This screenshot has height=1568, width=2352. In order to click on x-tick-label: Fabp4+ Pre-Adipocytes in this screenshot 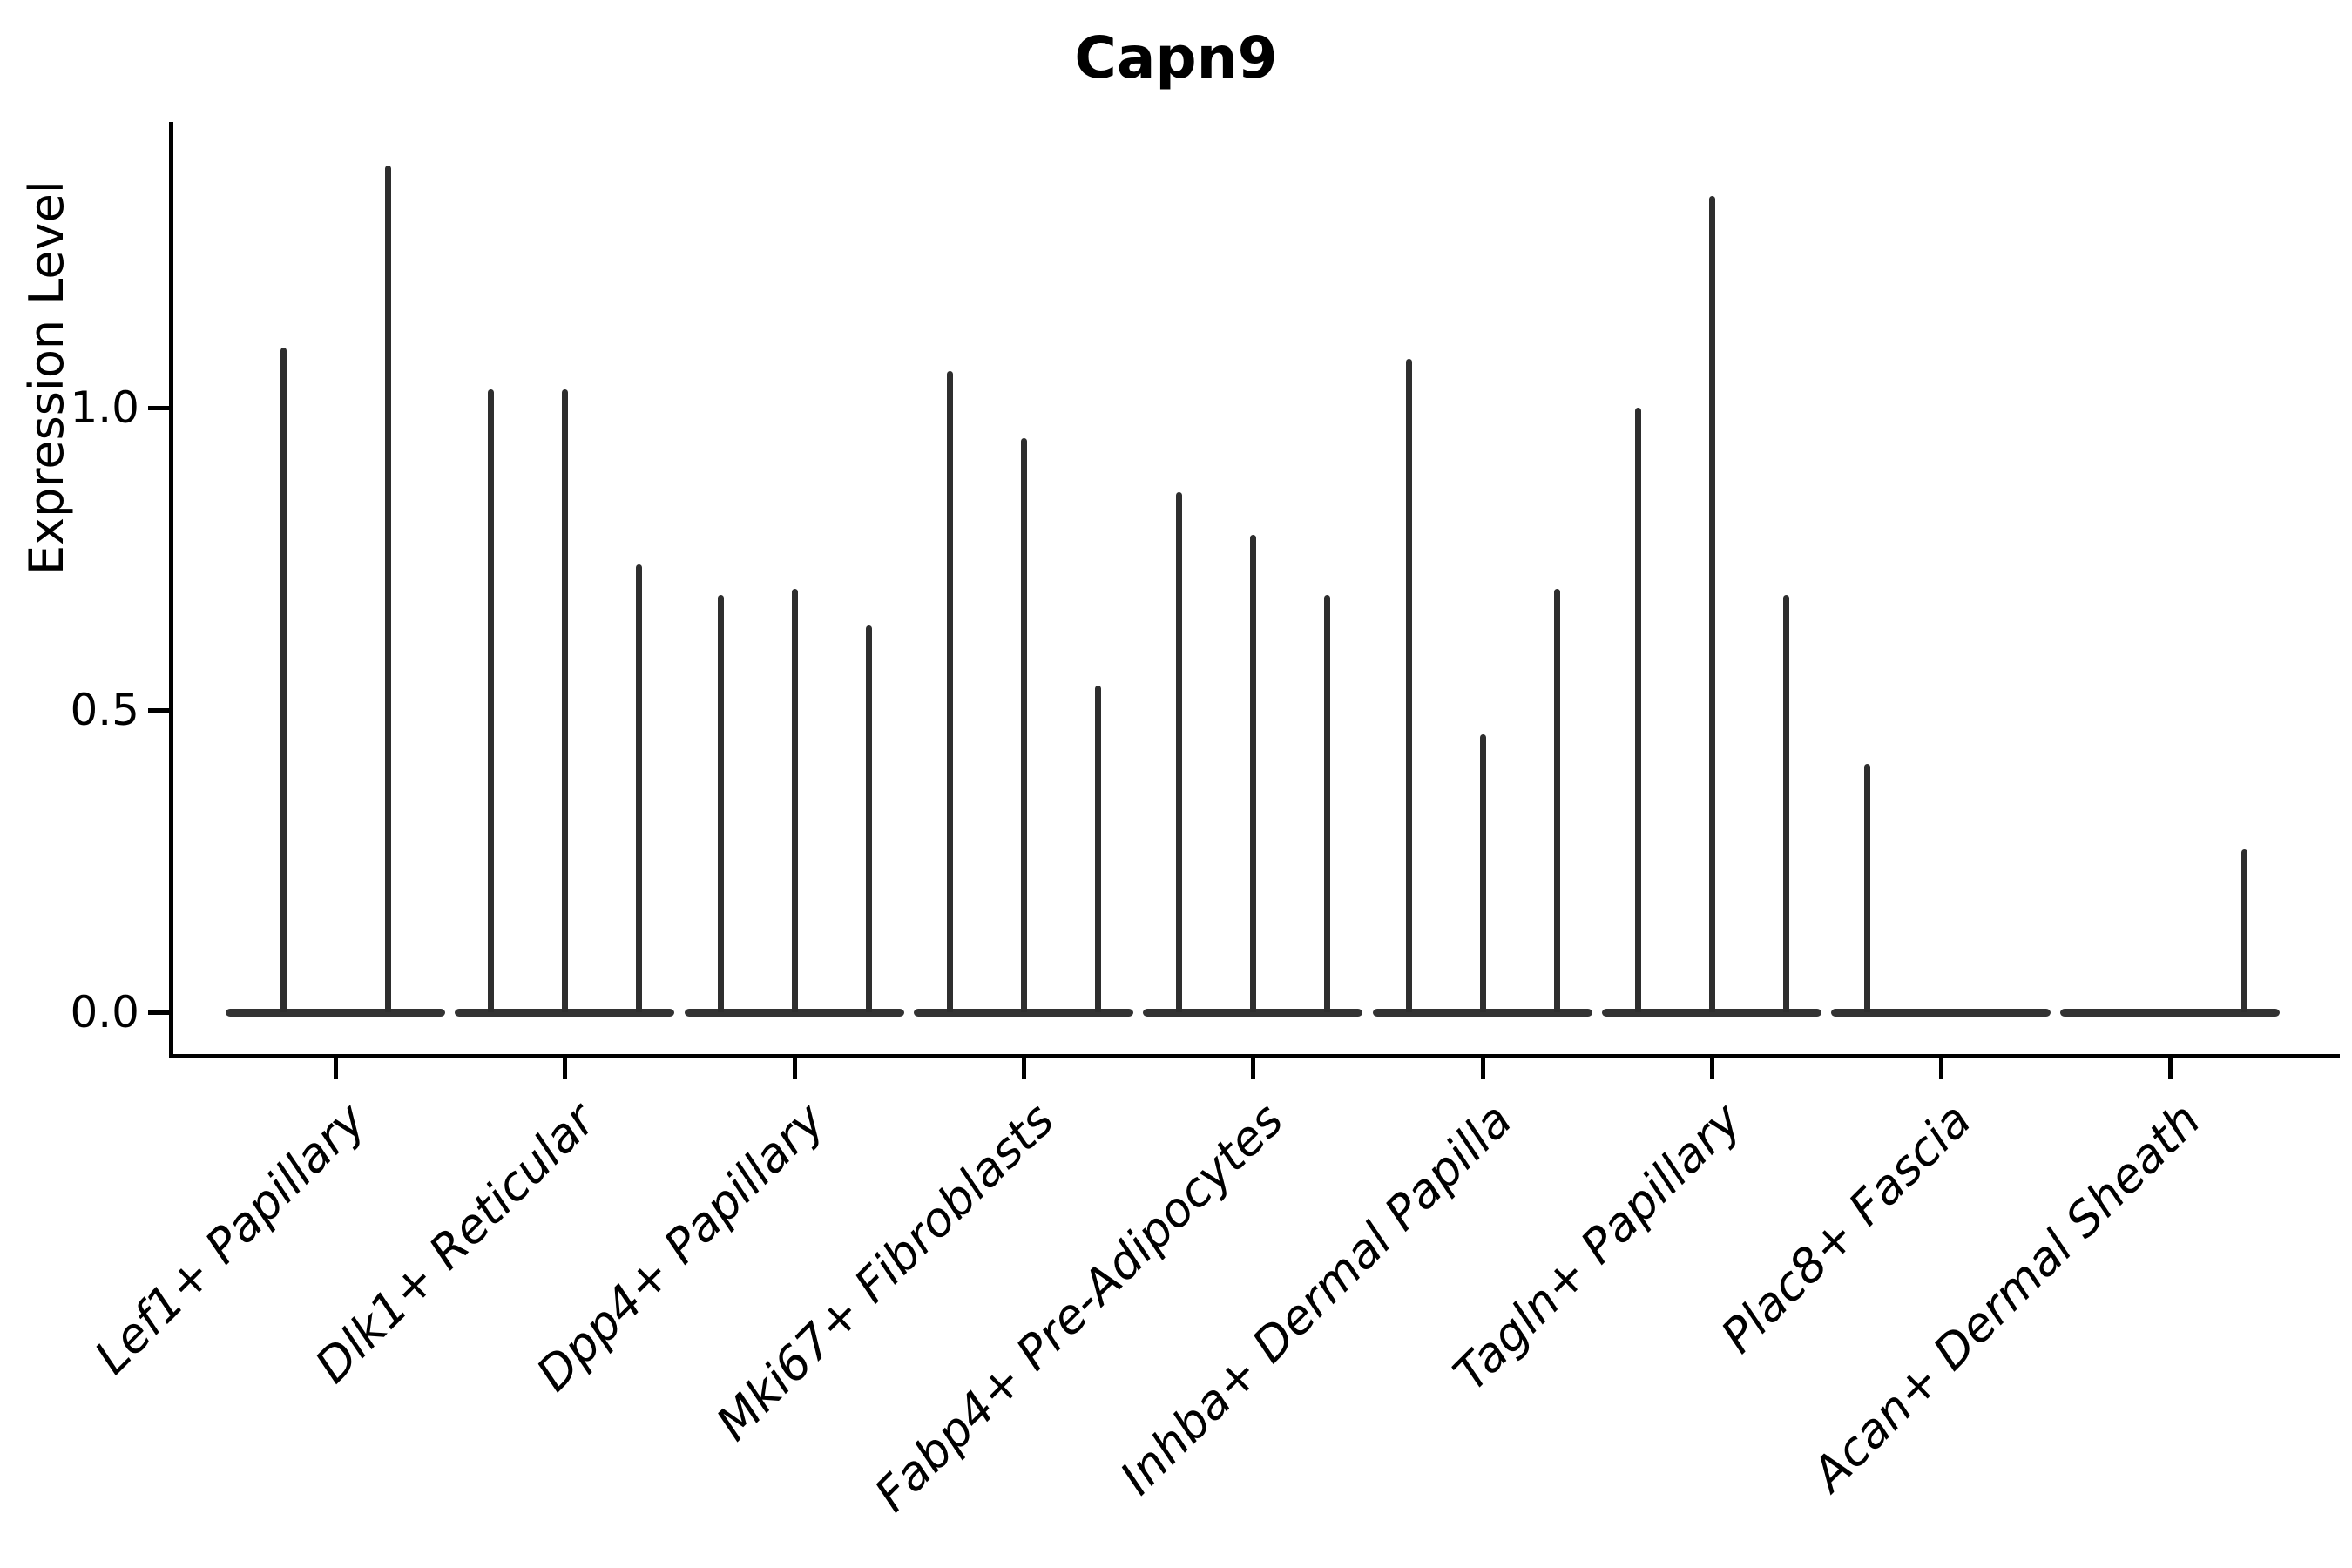, I will do `click(1078, 1307)`.